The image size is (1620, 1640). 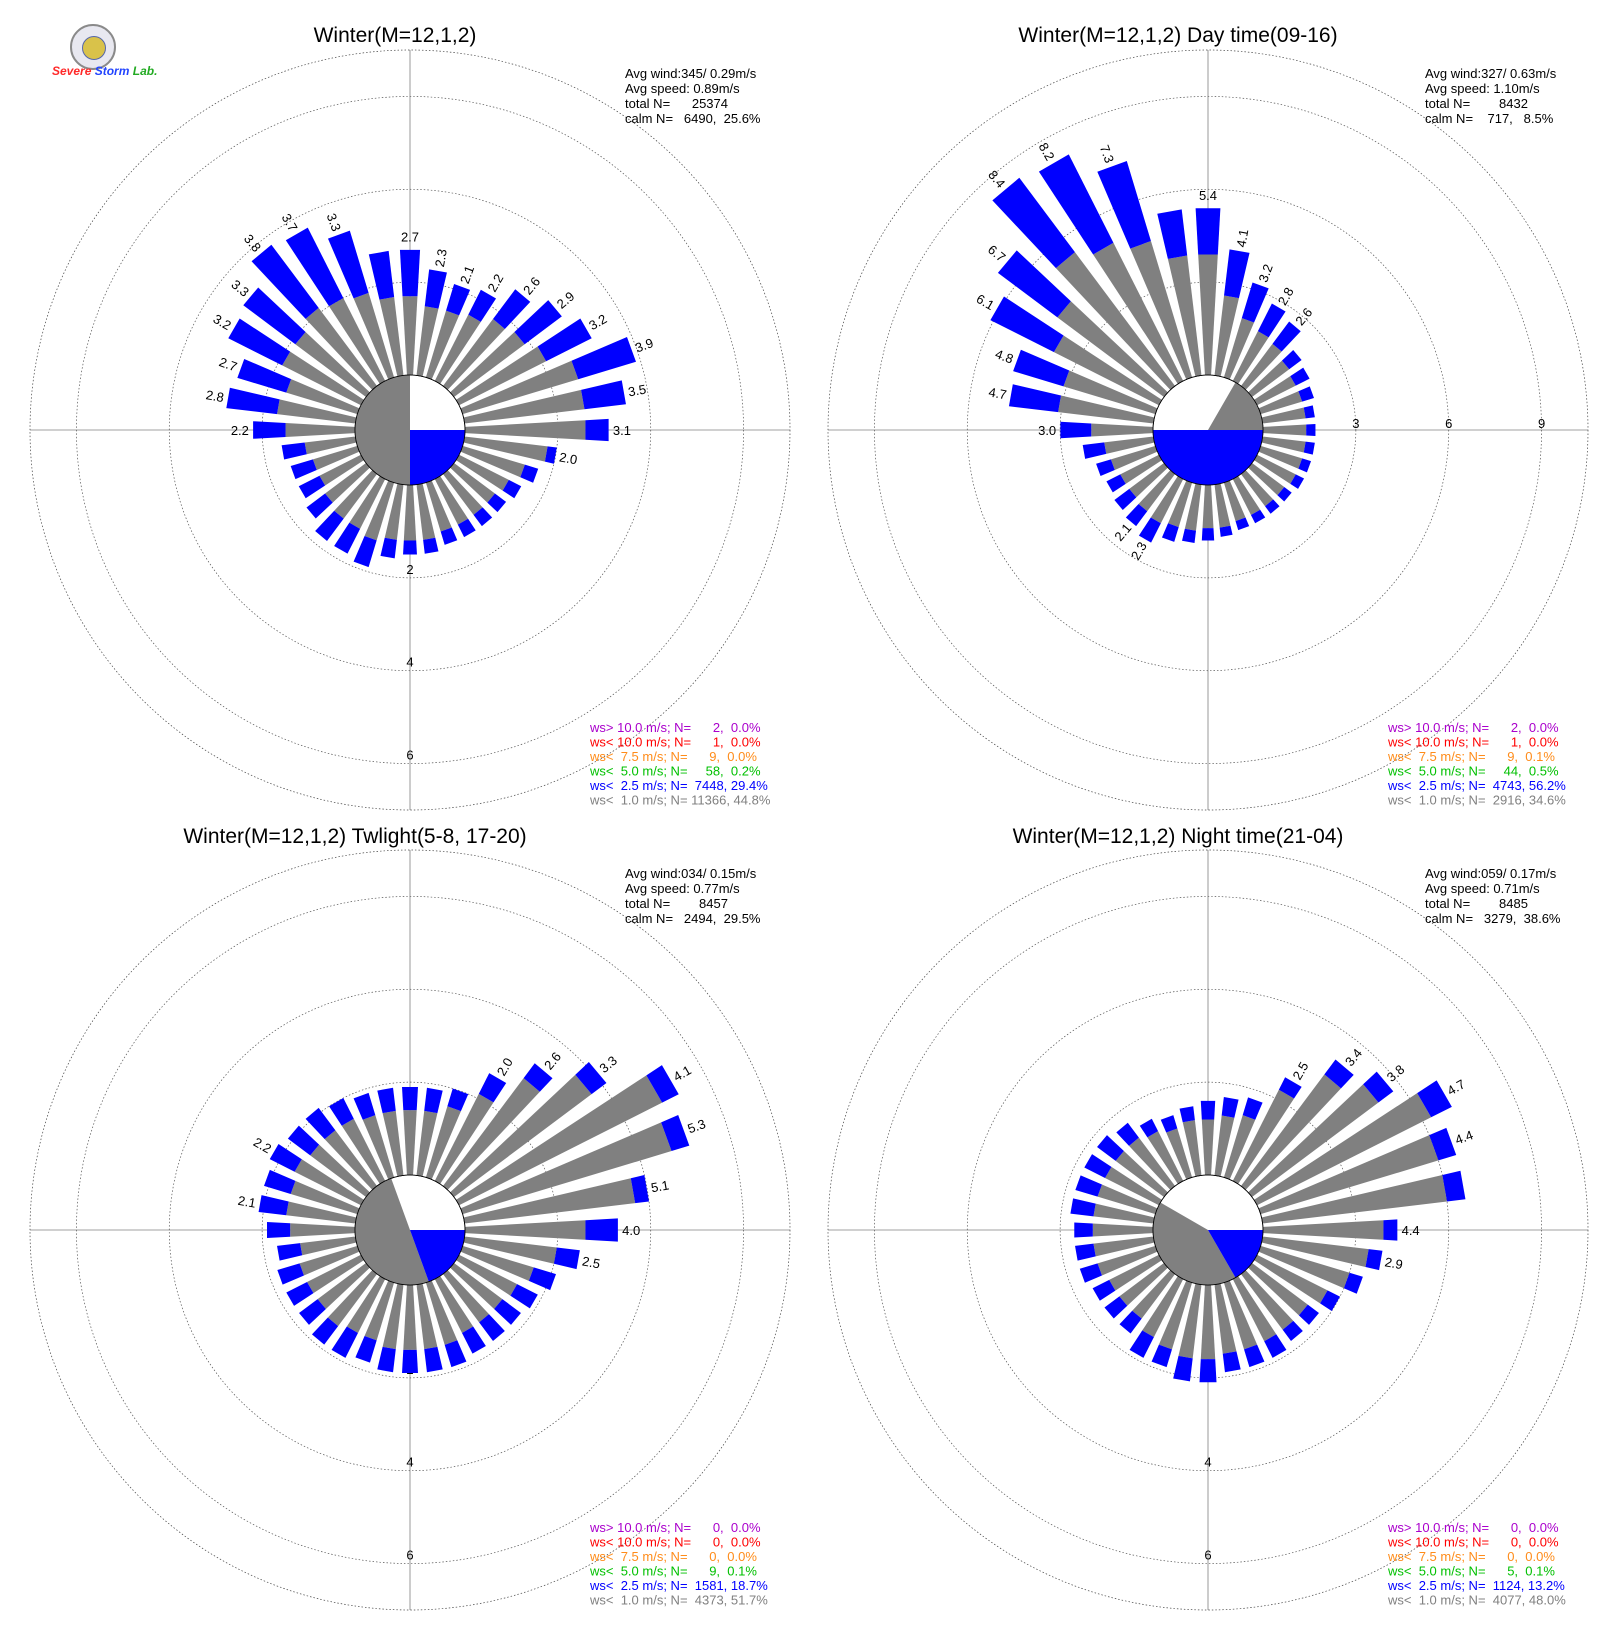 I want to click on bar-label-90: 3.1, so click(x=622, y=430).